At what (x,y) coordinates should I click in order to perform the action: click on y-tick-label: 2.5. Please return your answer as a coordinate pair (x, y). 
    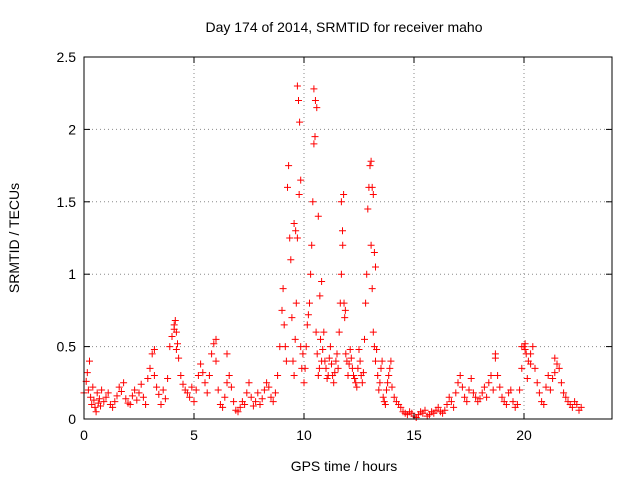
    Looking at the image, I should click on (67, 57).